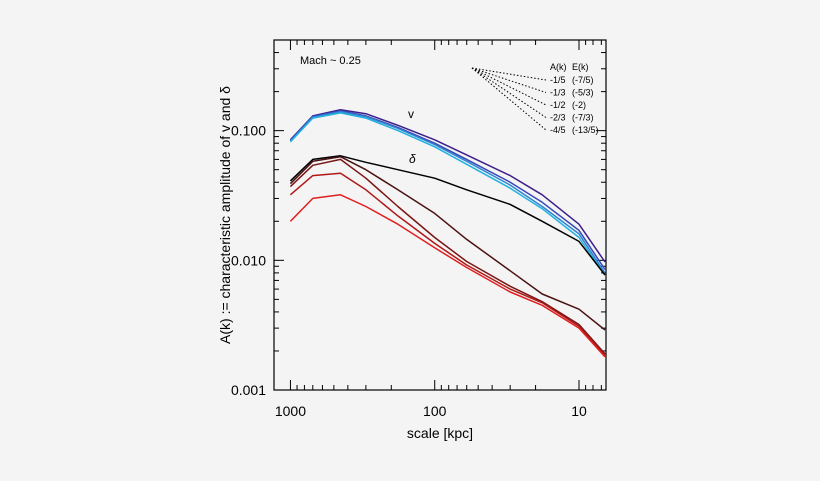 The width and height of the screenshot is (820, 481). What do you see at coordinates (558, 105) in the screenshot?
I see `legend-row-a: -1/2` at bounding box center [558, 105].